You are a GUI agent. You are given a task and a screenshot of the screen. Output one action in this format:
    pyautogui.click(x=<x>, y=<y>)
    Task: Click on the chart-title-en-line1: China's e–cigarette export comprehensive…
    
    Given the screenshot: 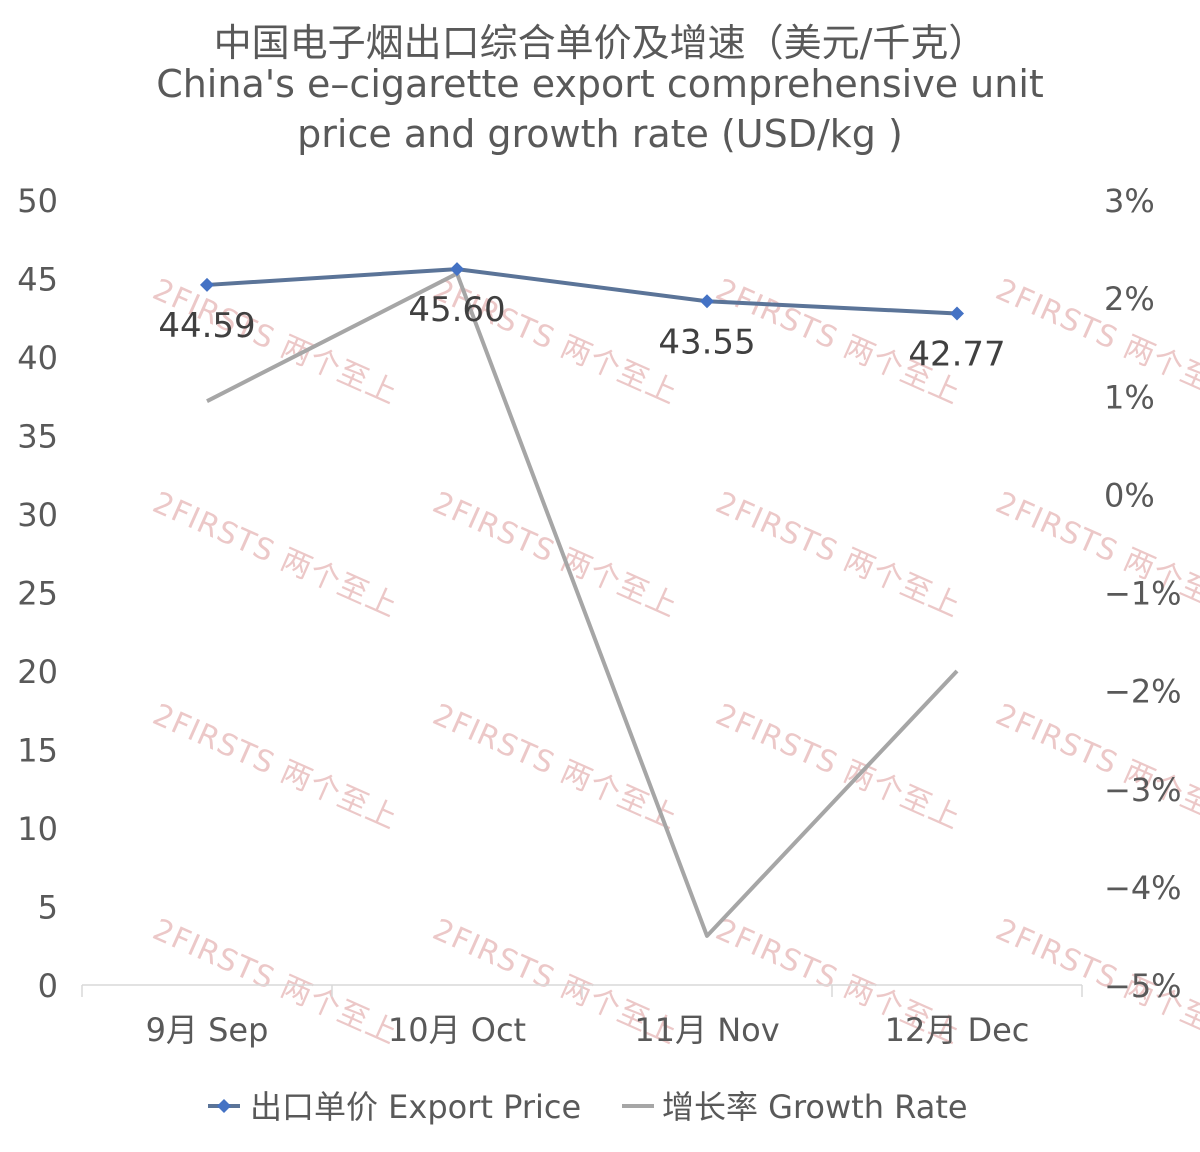 What is the action you would take?
    pyautogui.click(x=600, y=84)
    